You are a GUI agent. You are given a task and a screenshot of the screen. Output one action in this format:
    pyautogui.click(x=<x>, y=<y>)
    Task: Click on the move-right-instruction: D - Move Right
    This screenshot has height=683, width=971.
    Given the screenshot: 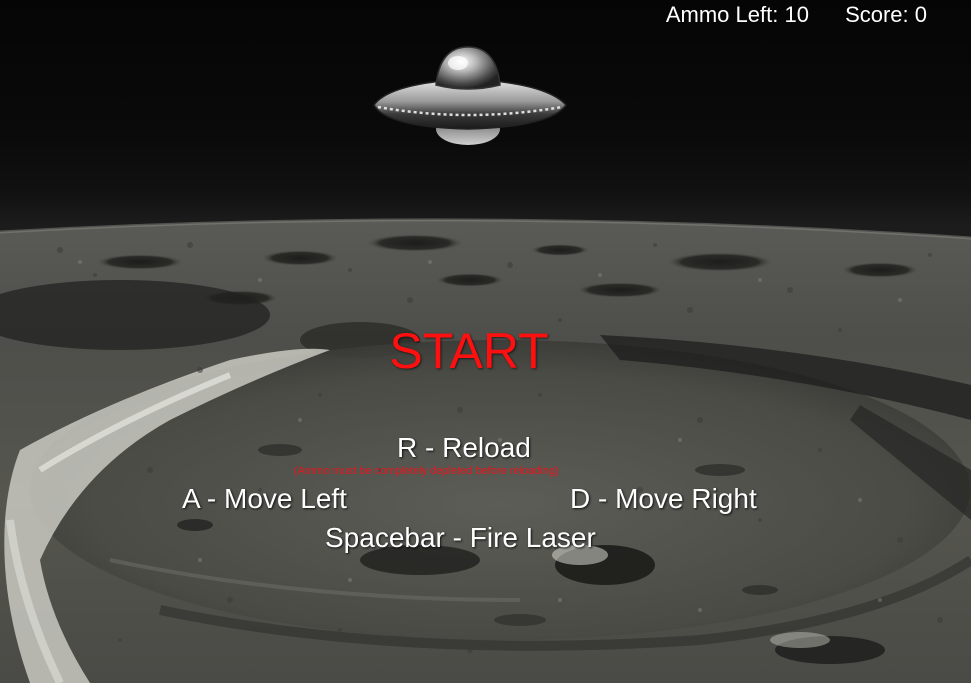 What is the action you would take?
    pyautogui.click(x=663, y=498)
    